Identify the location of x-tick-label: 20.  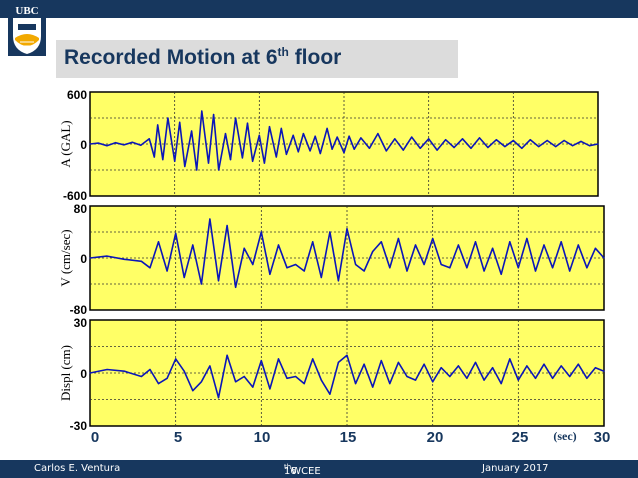
(435, 437).